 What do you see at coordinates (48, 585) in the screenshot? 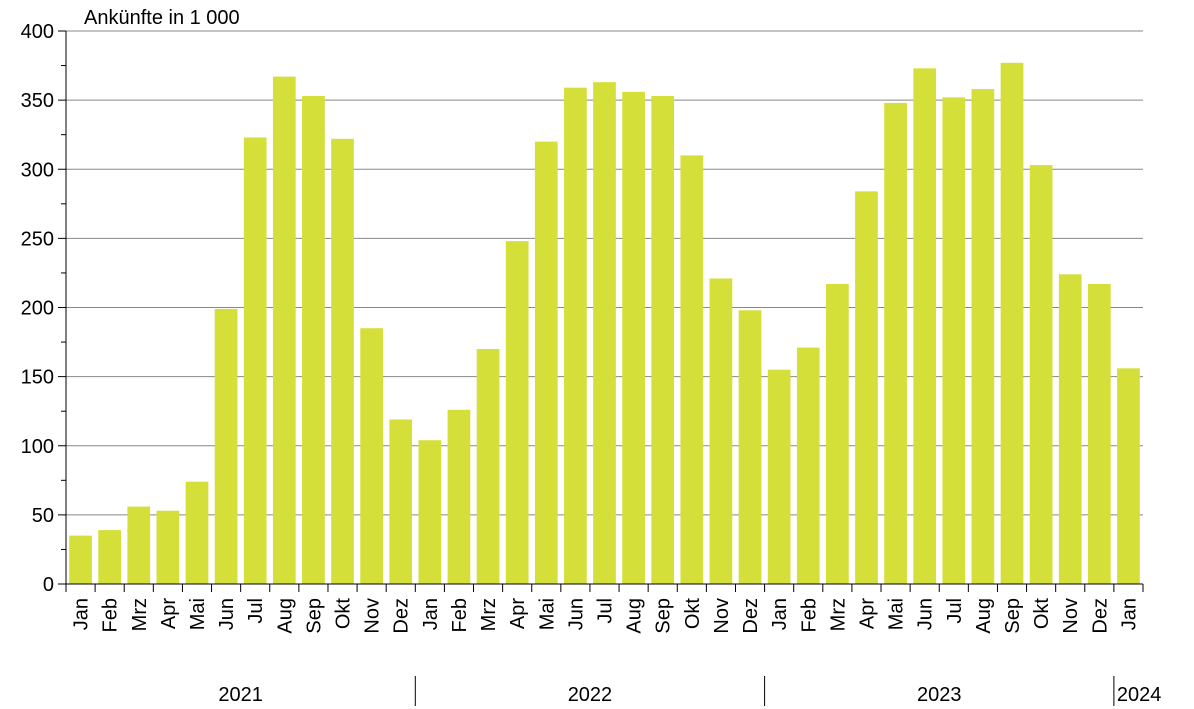
I see `y-tick-label: 0` at bounding box center [48, 585].